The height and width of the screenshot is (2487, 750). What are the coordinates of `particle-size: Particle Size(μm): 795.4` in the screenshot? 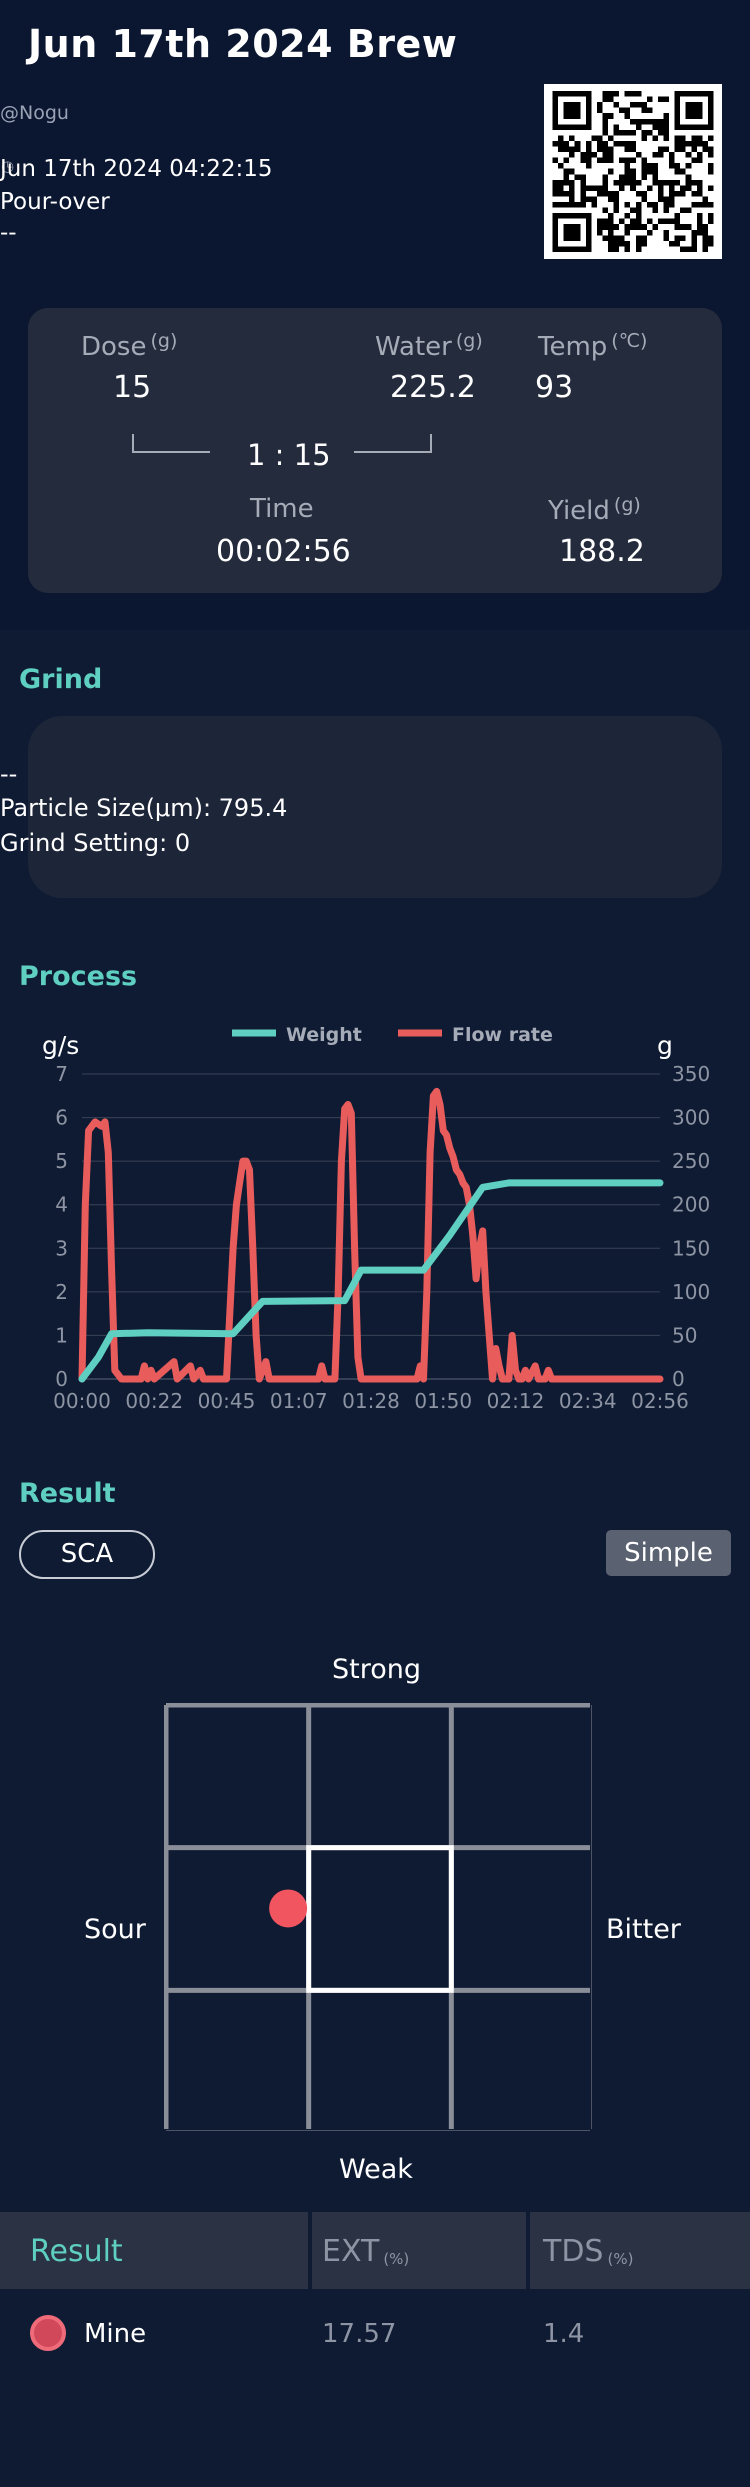 It's located at (144, 808).